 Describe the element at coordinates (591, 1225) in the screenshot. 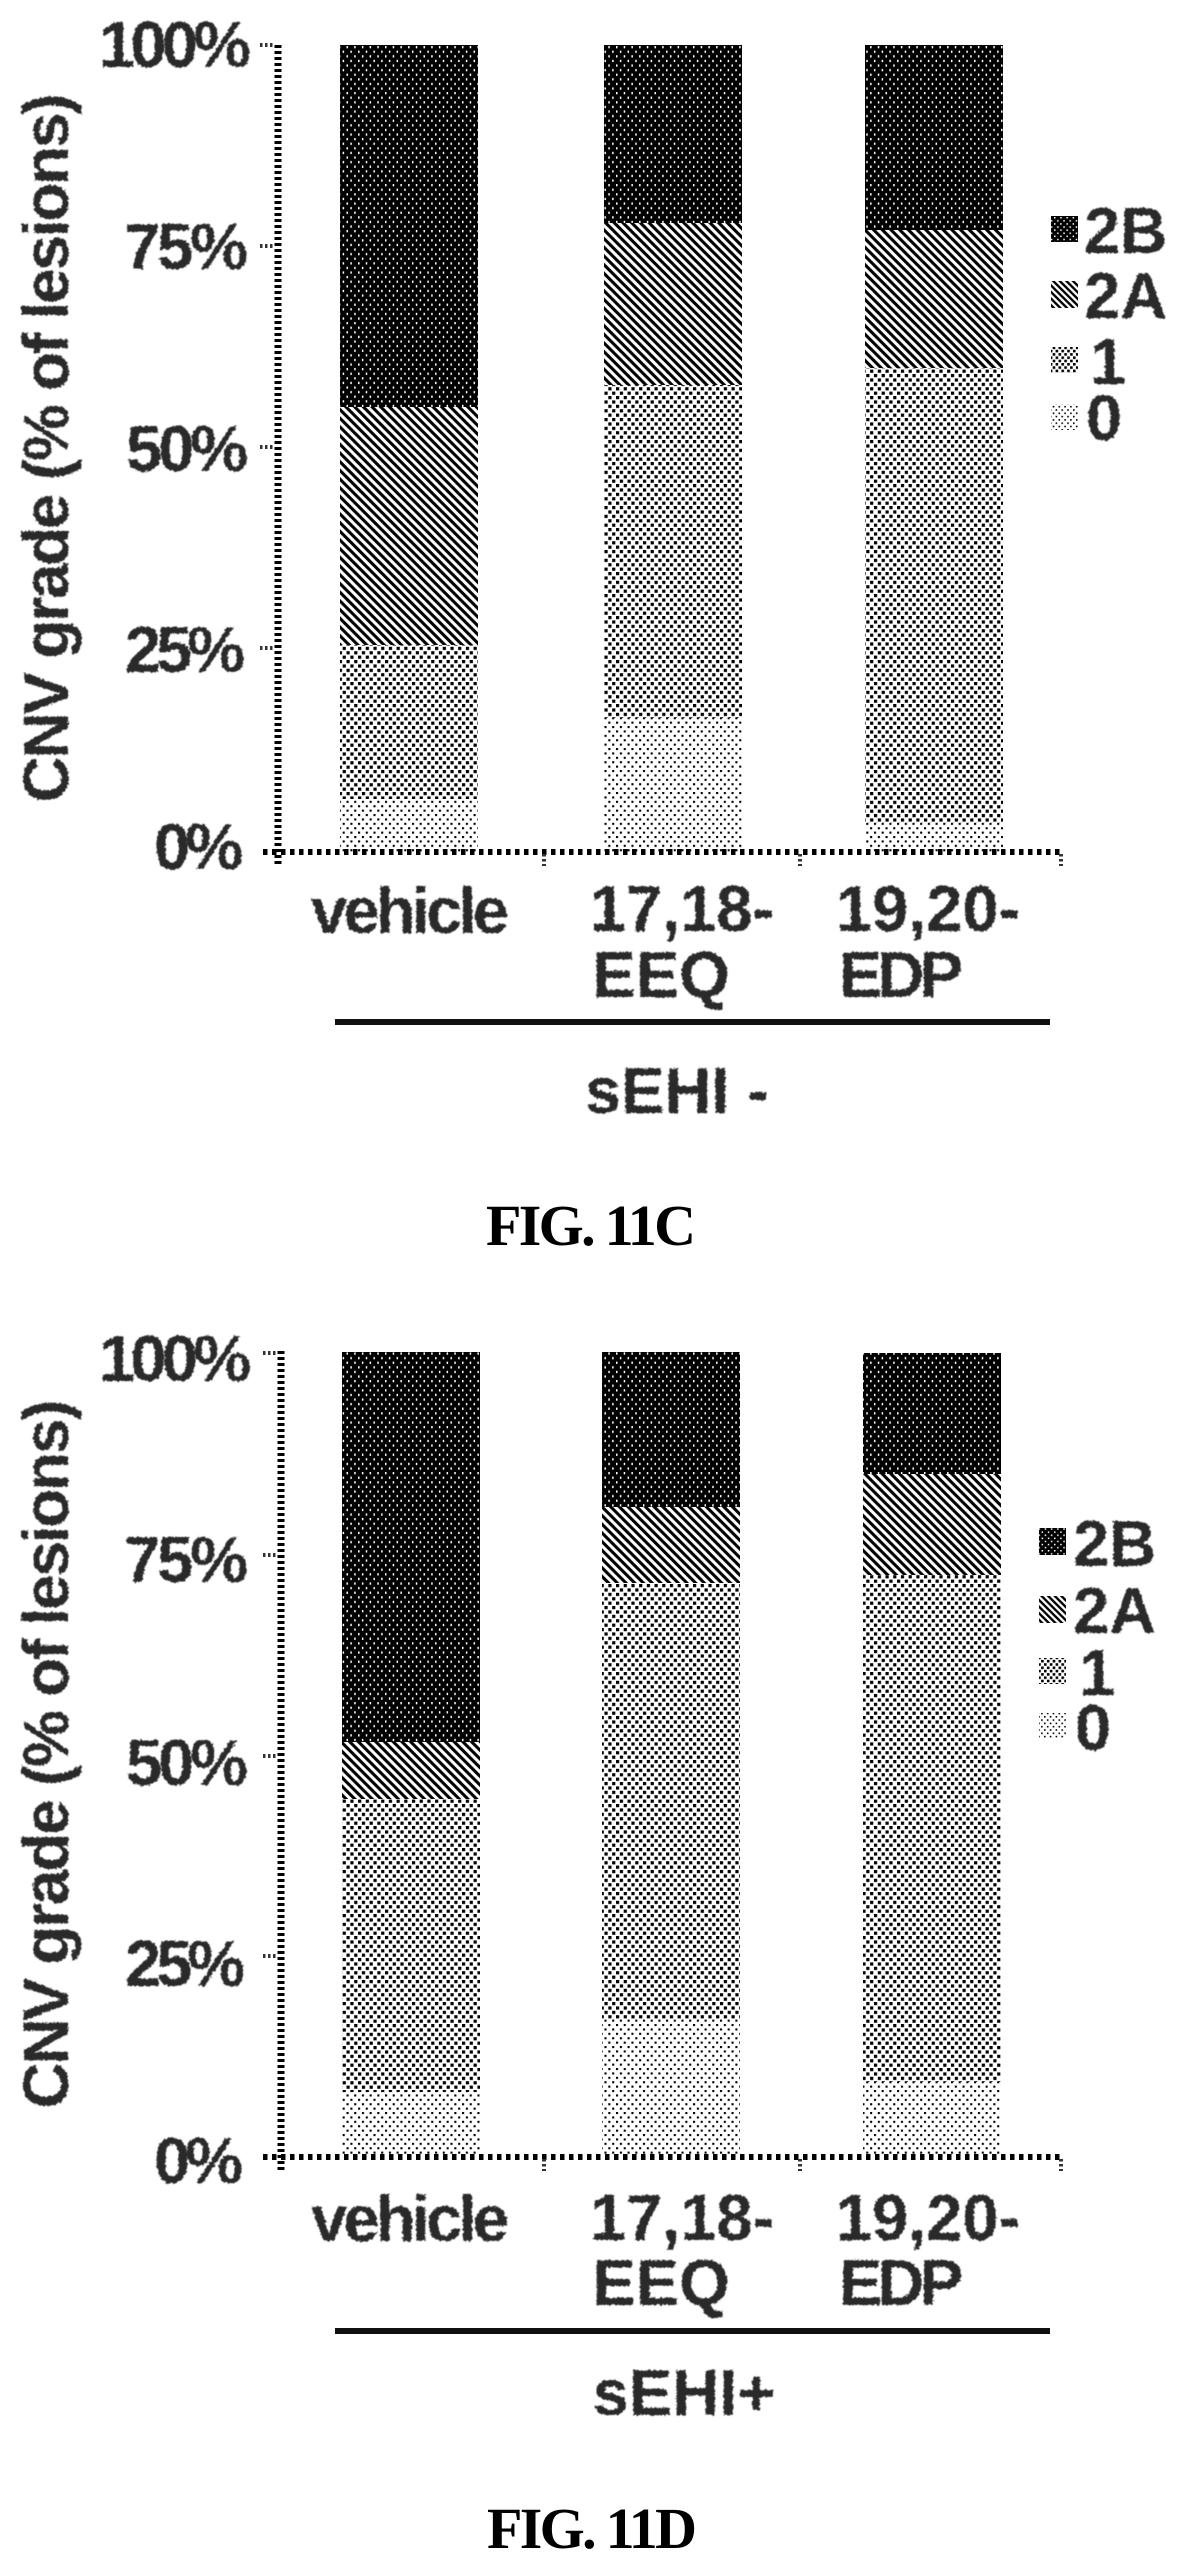

I see `svg-text: FIG. 11C` at that location.